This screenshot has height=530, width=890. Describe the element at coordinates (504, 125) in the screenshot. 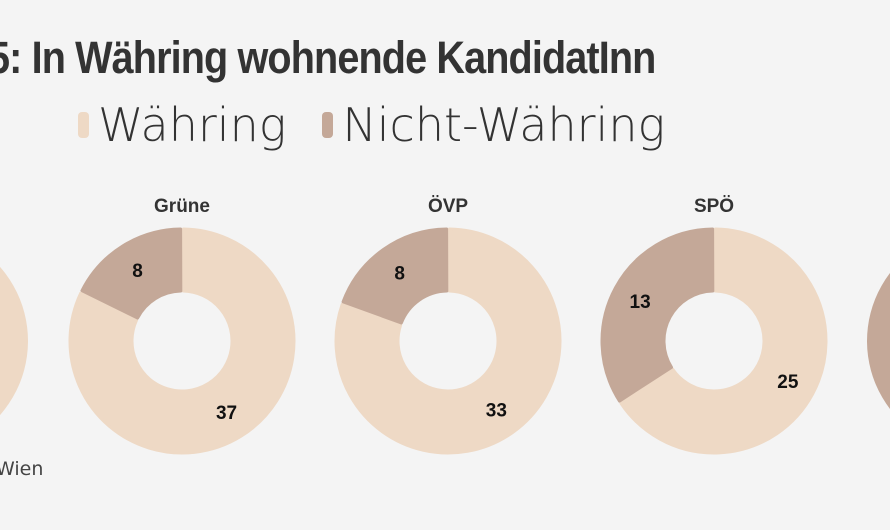

I see `legend-label: Nicht-Währing` at that location.